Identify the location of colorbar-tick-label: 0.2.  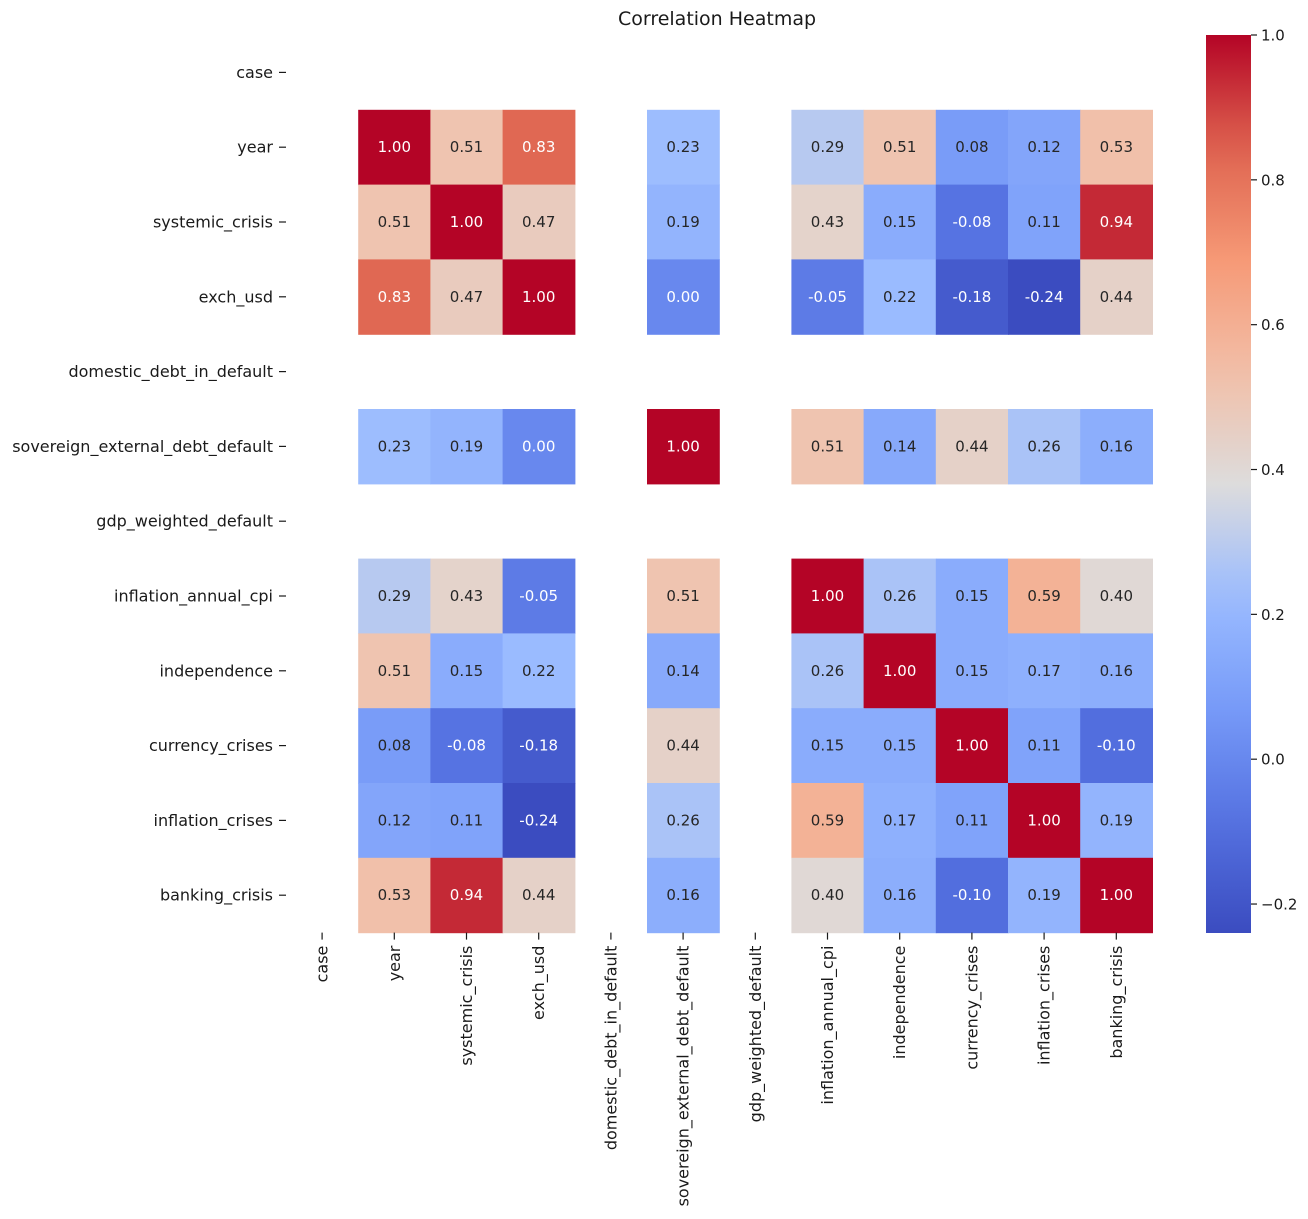
(1273, 615).